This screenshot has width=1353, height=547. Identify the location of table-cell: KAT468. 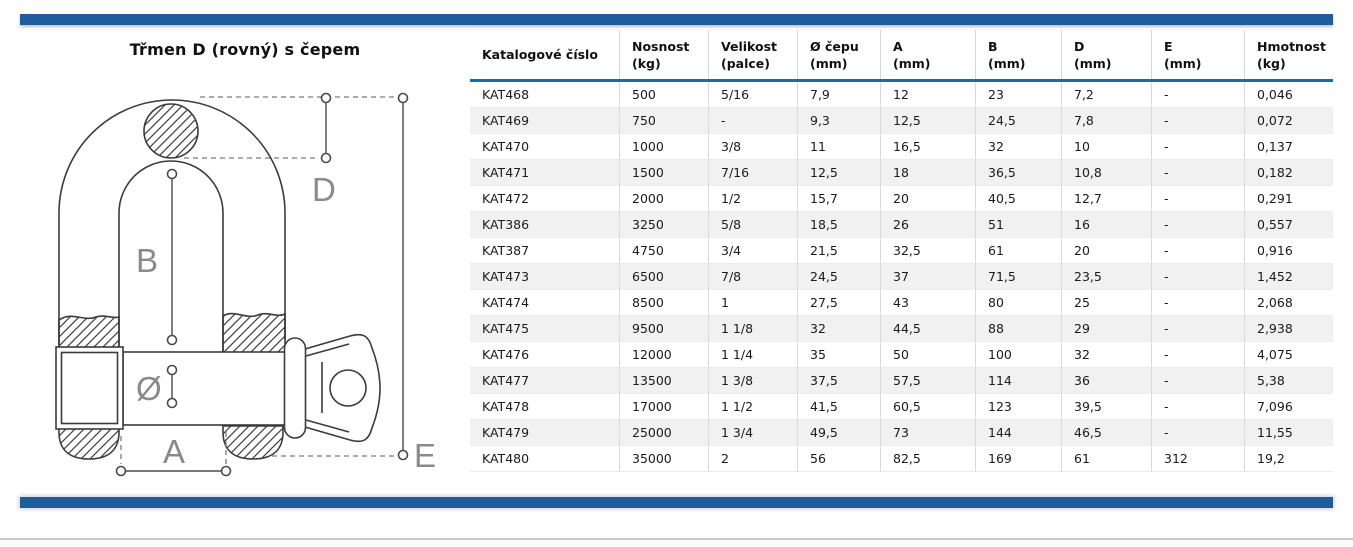
(545, 95).